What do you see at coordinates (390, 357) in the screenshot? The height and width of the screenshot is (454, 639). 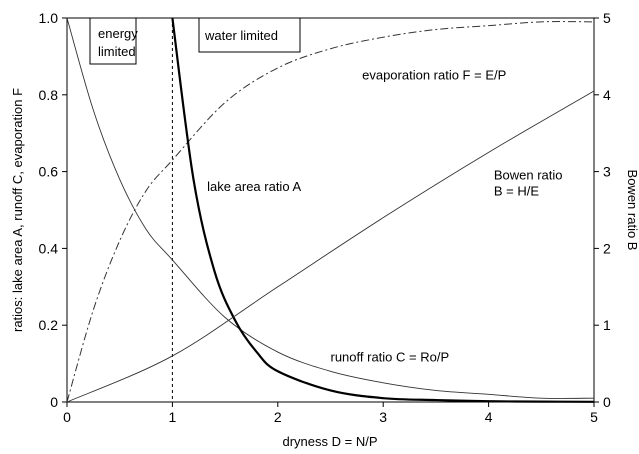 I see `annotation-runoff-ratio-c-ro-p: runoff ratio C = Ro/P` at bounding box center [390, 357].